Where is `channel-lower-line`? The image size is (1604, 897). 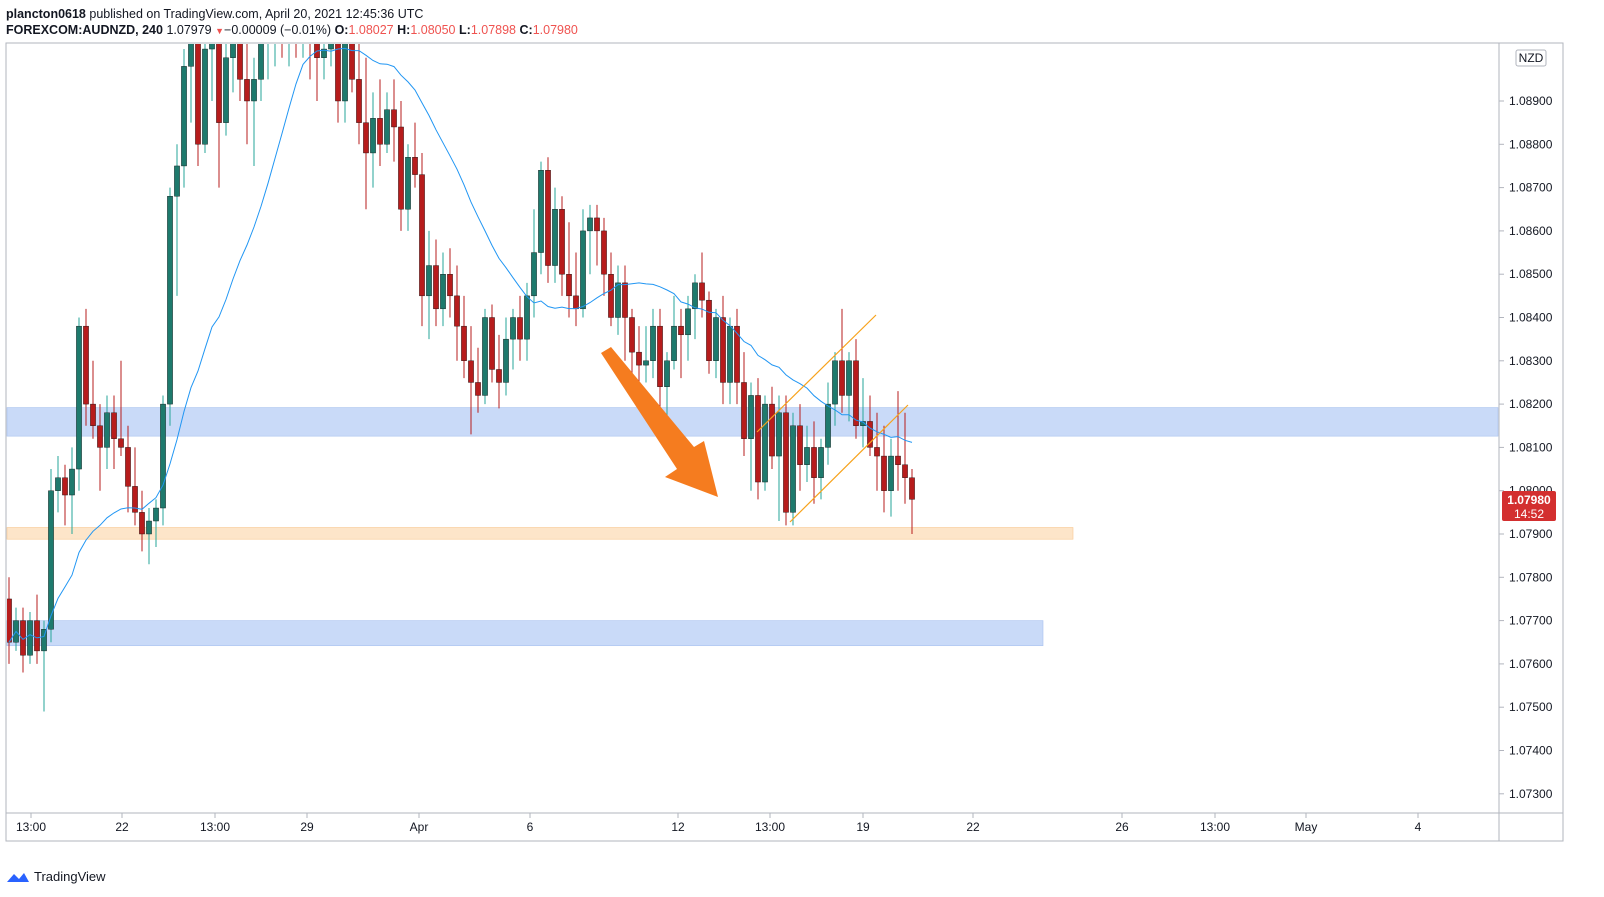
channel-lower-line is located at coordinates (849, 463).